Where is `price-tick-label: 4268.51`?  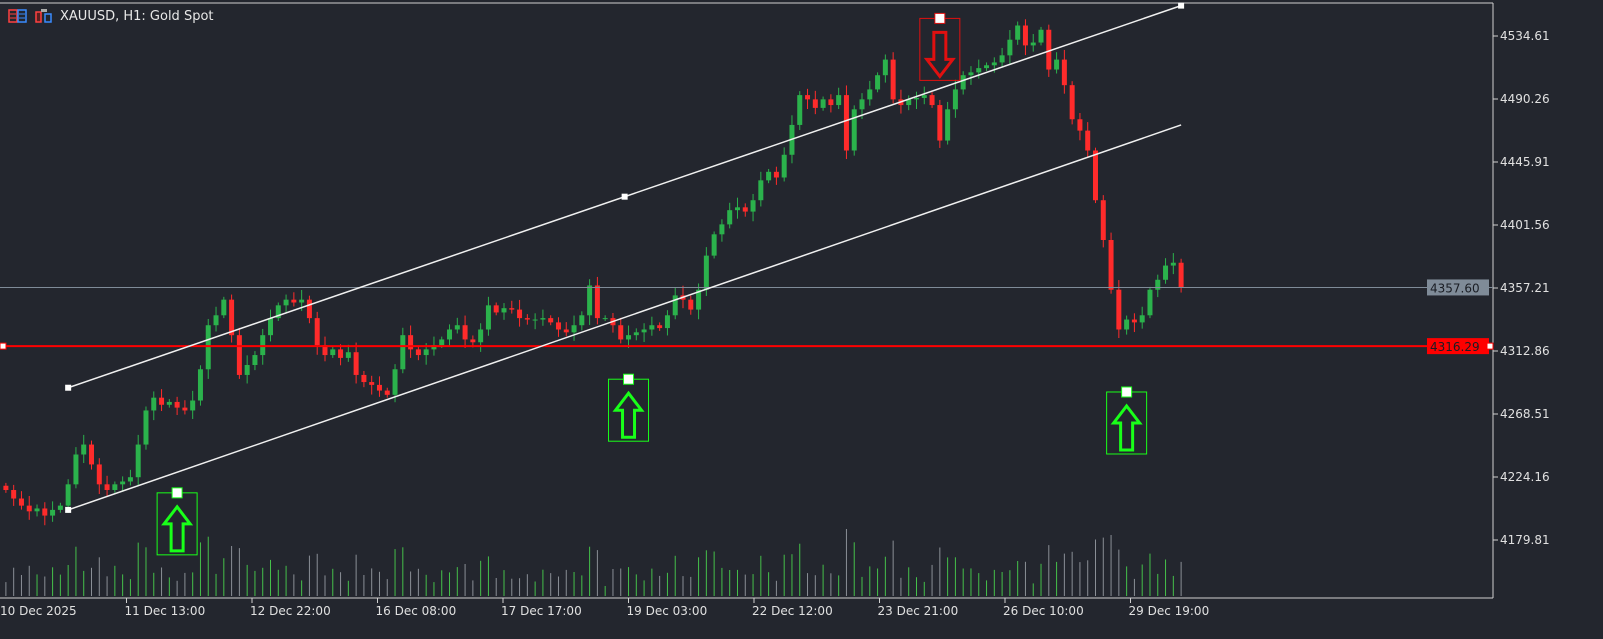 price-tick-label: 4268.51 is located at coordinates (1525, 414).